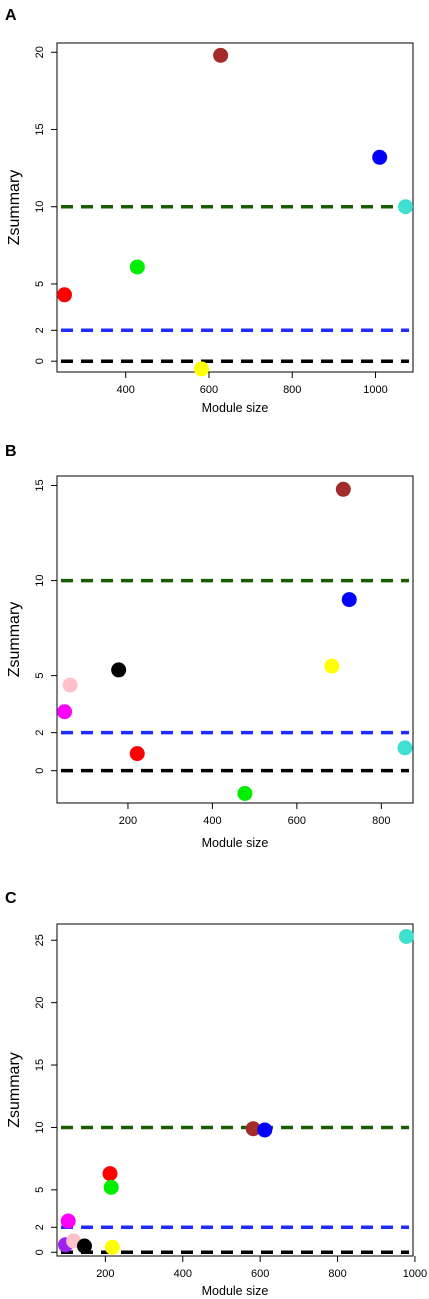  What do you see at coordinates (11, 898) in the screenshot?
I see `panel-label-c: C` at bounding box center [11, 898].